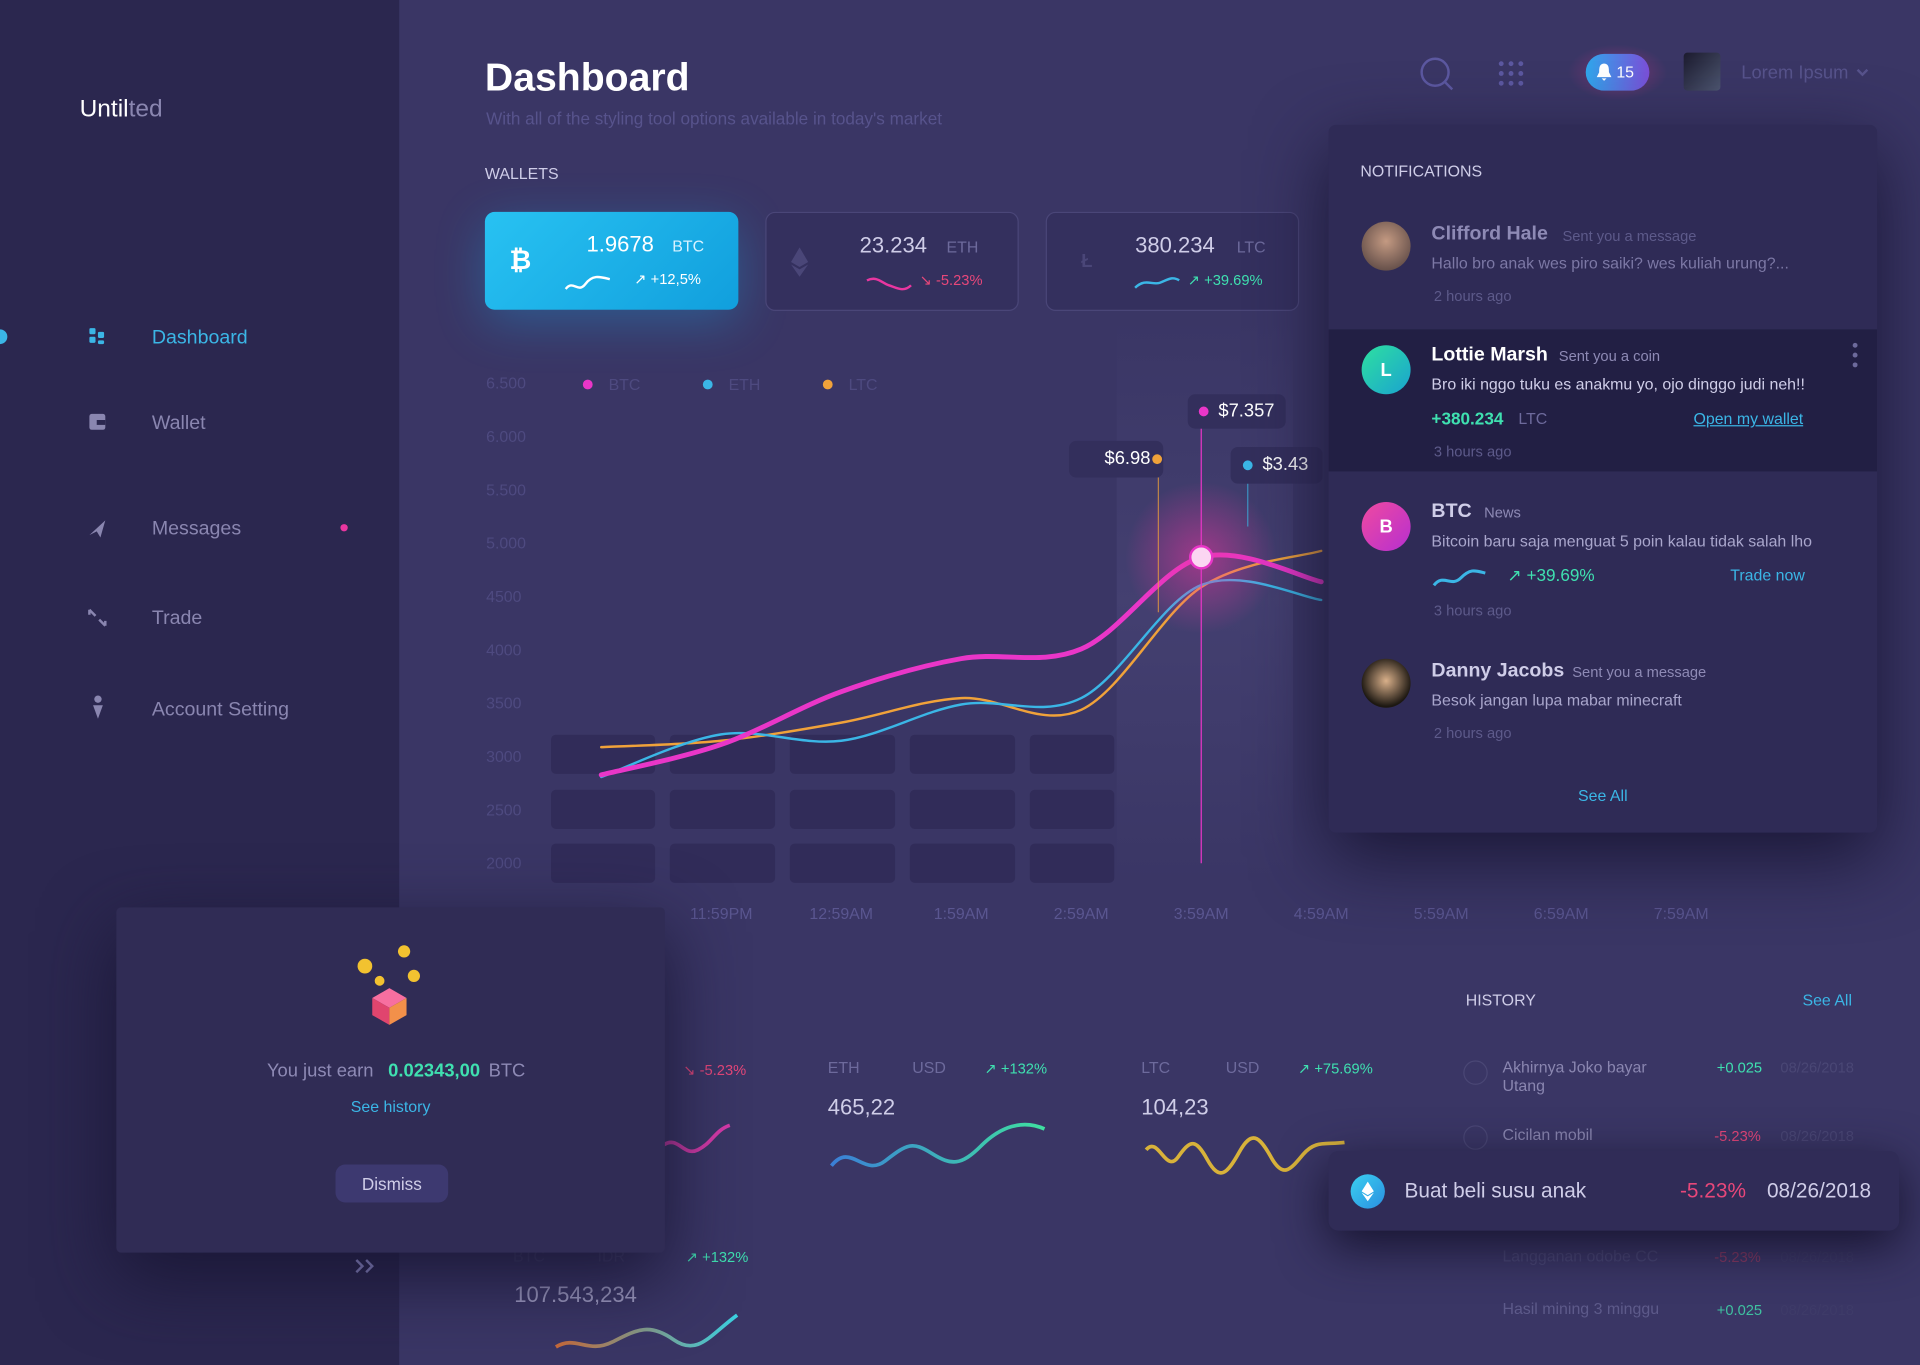 This screenshot has height=1365, width=1920. What do you see at coordinates (504, 810) in the screenshot?
I see `y-tick-label: 2500` at bounding box center [504, 810].